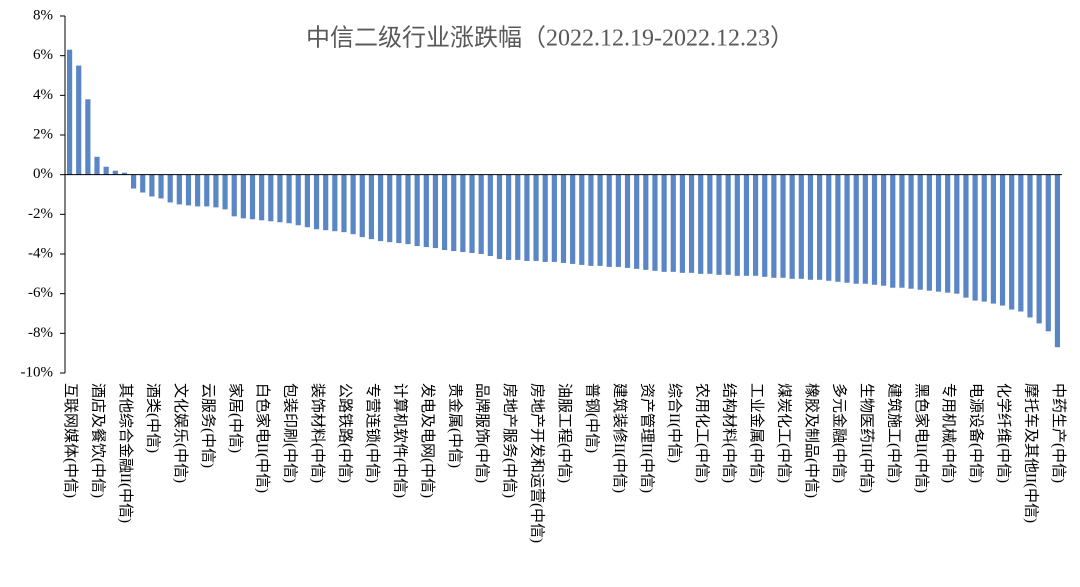 The height and width of the screenshot is (587, 1080). I want to click on x-tick-label: 酒类(中信), so click(152, 418).